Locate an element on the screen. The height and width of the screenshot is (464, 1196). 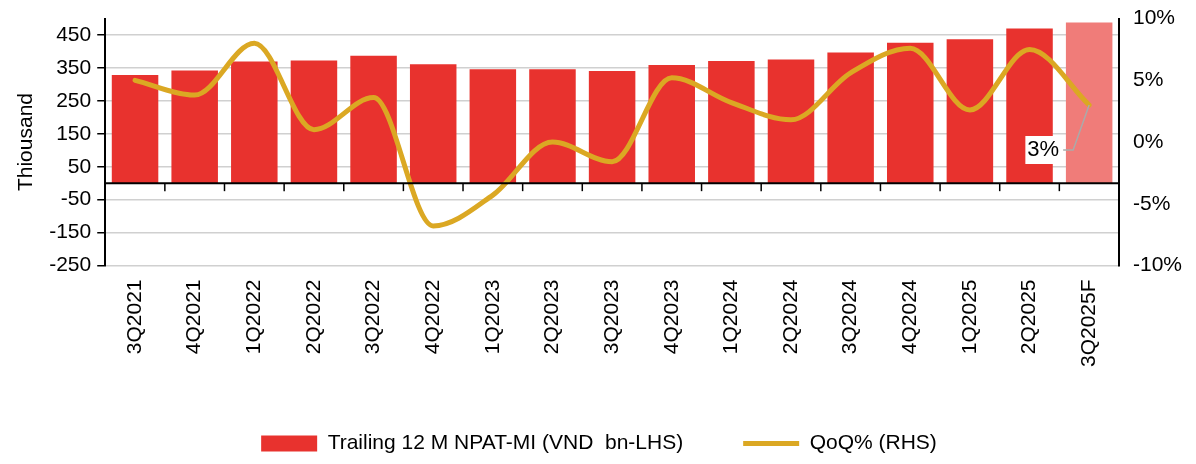
x-tick-label: 1Q2022 is located at coordinates (253, 317).